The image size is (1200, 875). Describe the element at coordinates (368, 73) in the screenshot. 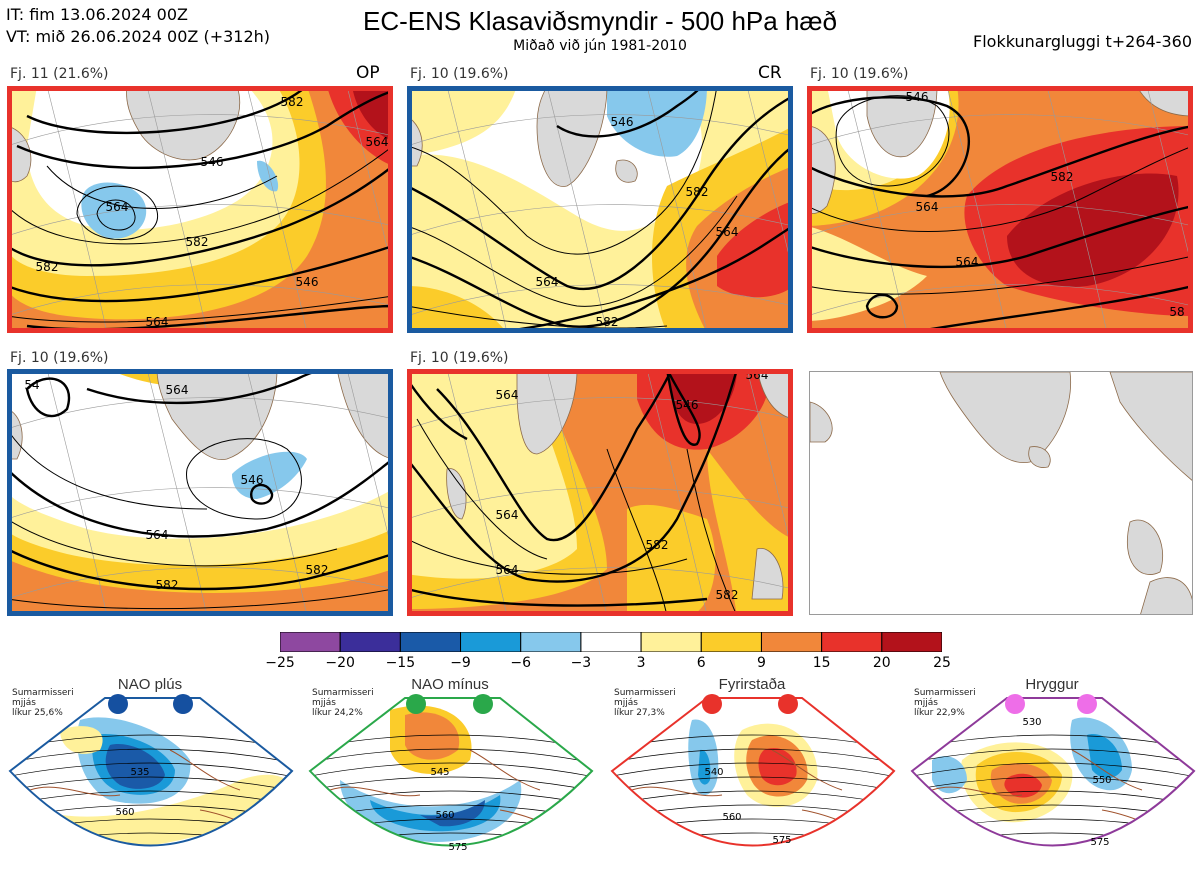

I see `cluster-tag: OP` at that location.